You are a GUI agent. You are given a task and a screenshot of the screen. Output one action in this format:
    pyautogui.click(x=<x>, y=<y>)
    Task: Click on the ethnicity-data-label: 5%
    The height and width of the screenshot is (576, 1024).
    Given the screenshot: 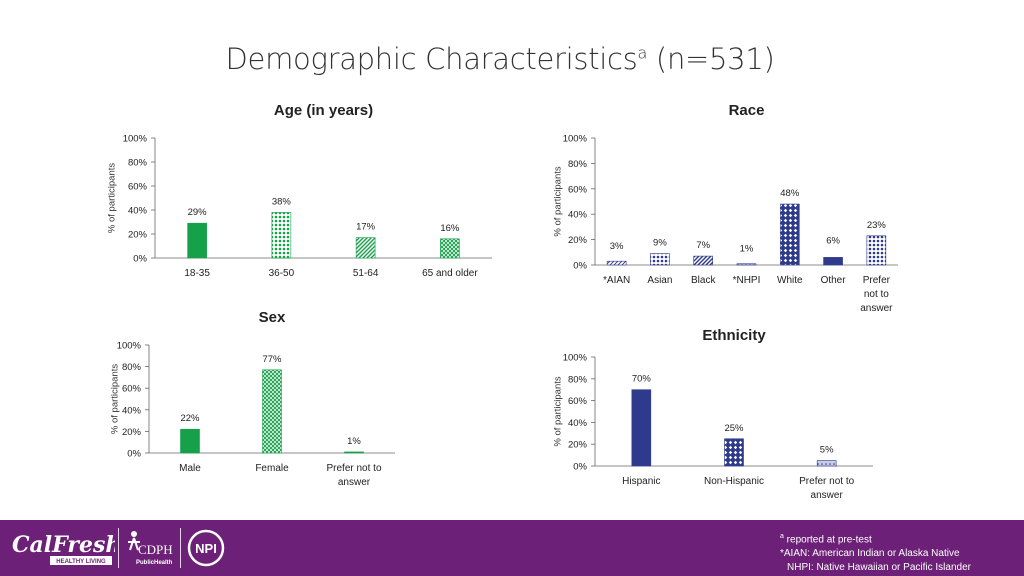 What is the action you would take?
    pyautogui.click(x=827, y=450)
    